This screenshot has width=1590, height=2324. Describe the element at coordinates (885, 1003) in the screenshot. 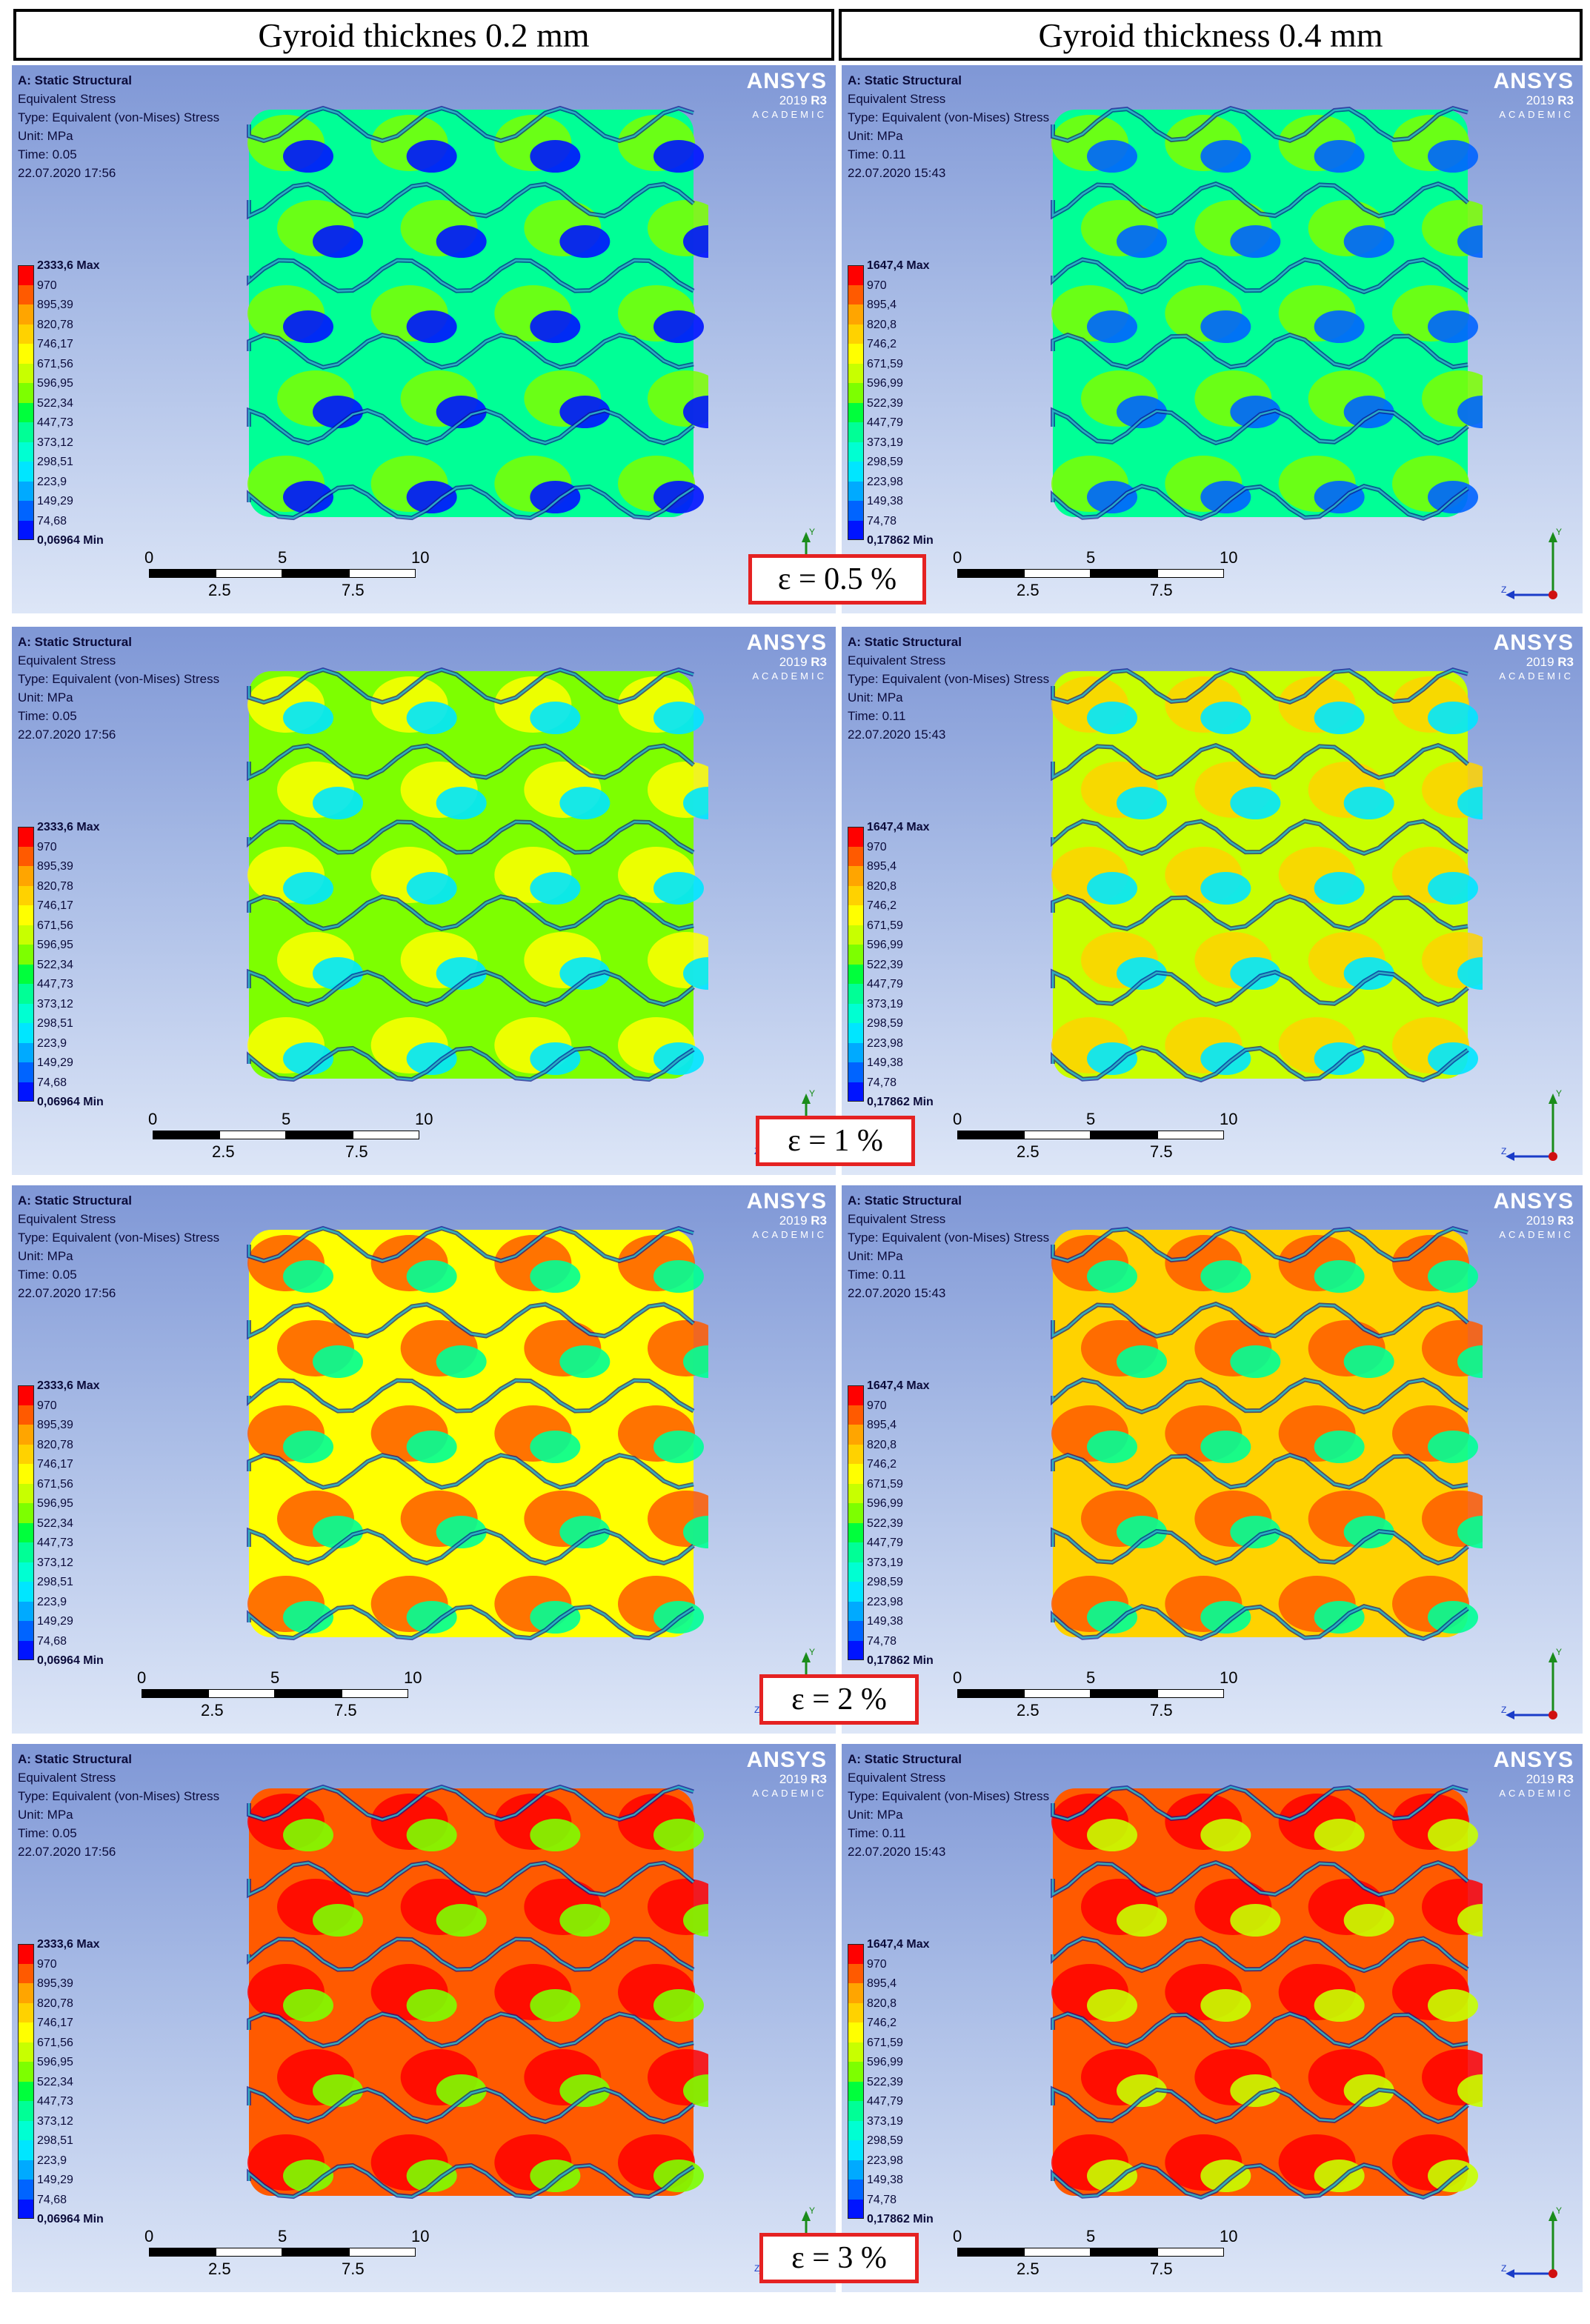

I see `legend-label: 373,19` at that location.